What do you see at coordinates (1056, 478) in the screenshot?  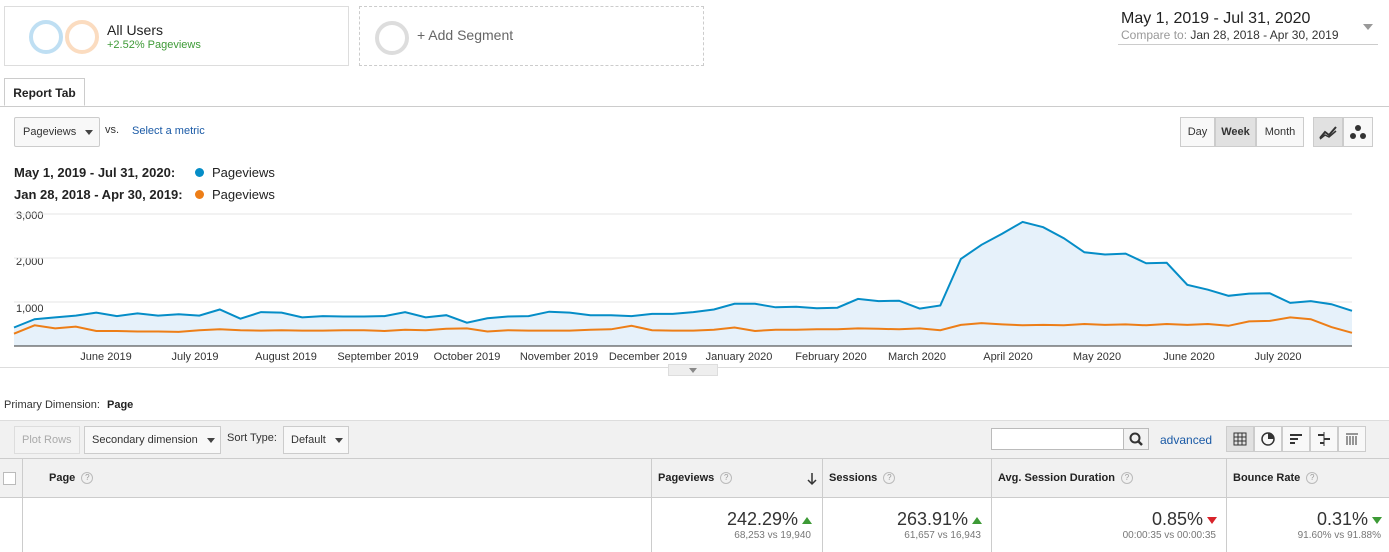 I see `column-header-label: Avg. Session Duration` at bounding box center [1056, 478].